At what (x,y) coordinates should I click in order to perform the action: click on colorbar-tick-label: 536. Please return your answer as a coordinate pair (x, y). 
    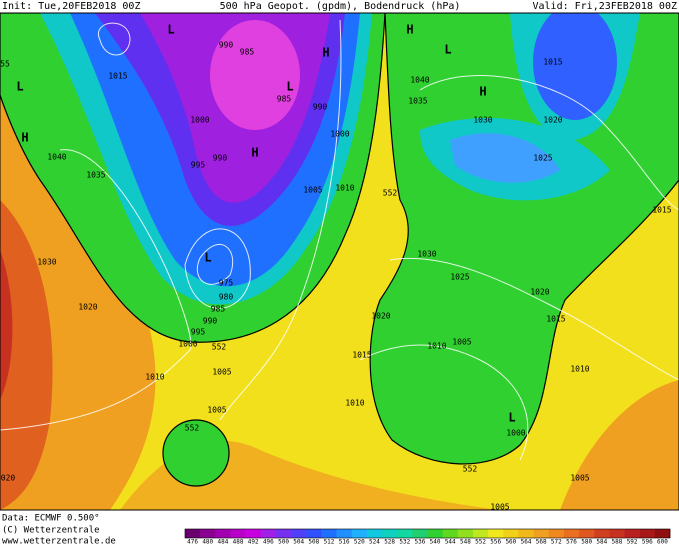
    Looking at the image, I should click on (420, 542).